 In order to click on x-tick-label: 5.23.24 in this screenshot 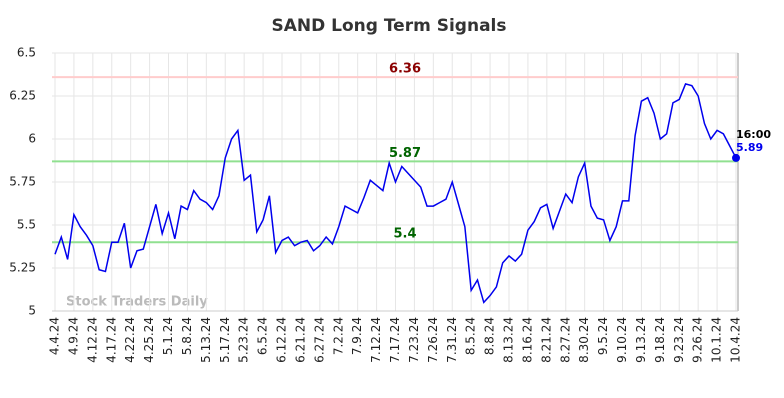, I will do `click(244, 340)`.